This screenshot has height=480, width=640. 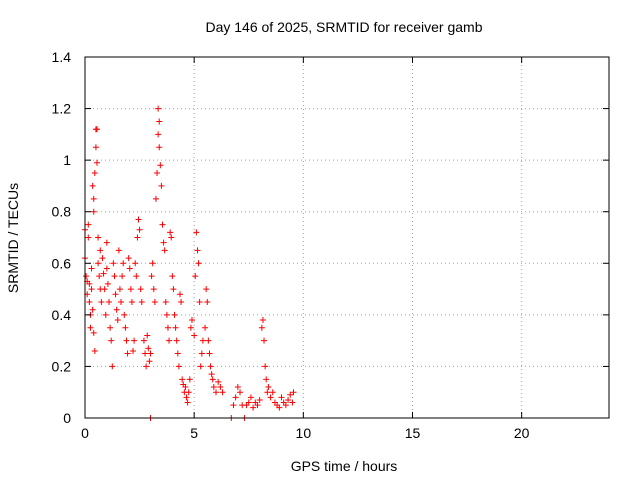 I want to click on x-tick-label: 10, so click(x=304, y=433).